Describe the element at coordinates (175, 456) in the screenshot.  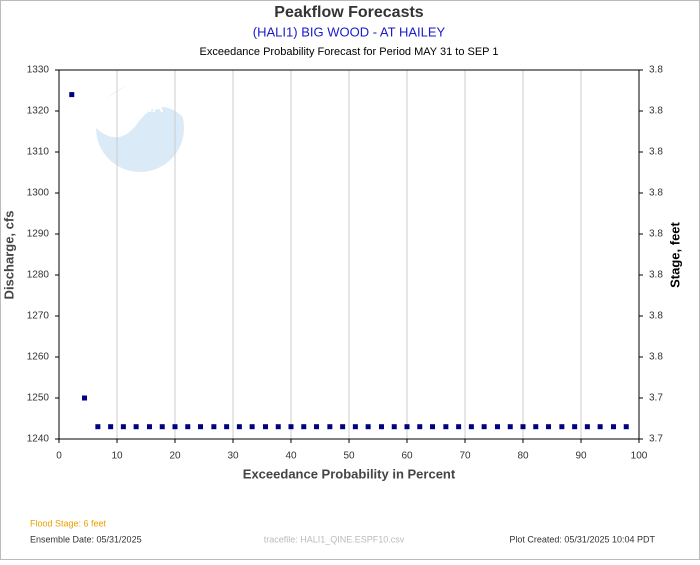
I see `x-tick-label: 20` at that location.